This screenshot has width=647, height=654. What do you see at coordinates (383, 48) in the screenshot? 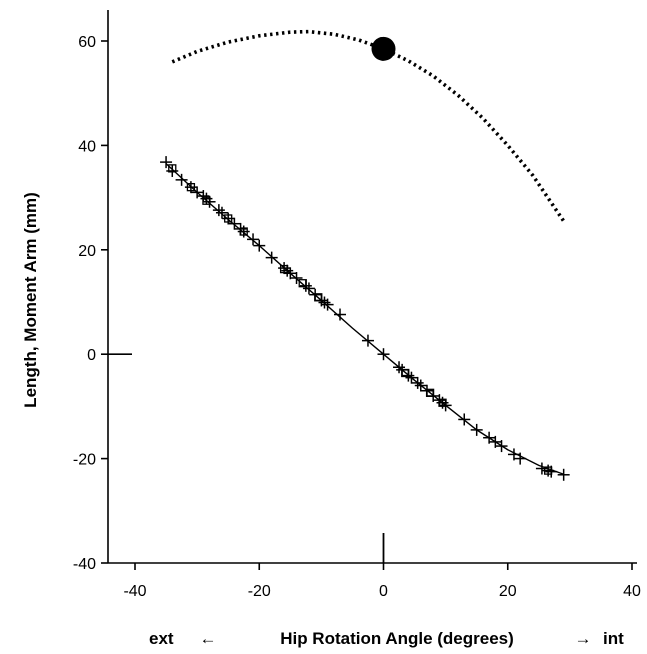
I see `highlight-point` at bounding box center [383, 48].